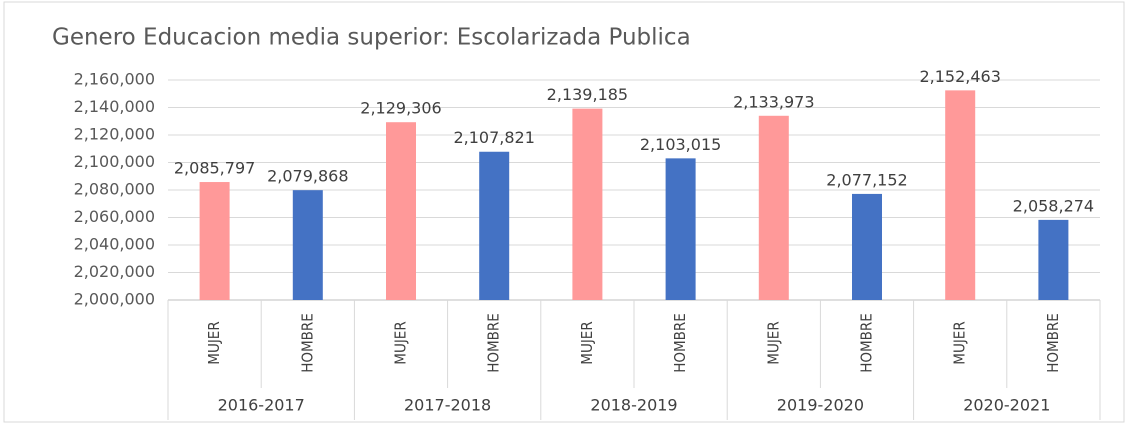  What do you see at coordinates (493, 137) in the screenshot?
I see `data-label: 2,107,821` at bounding box center [493, 137].